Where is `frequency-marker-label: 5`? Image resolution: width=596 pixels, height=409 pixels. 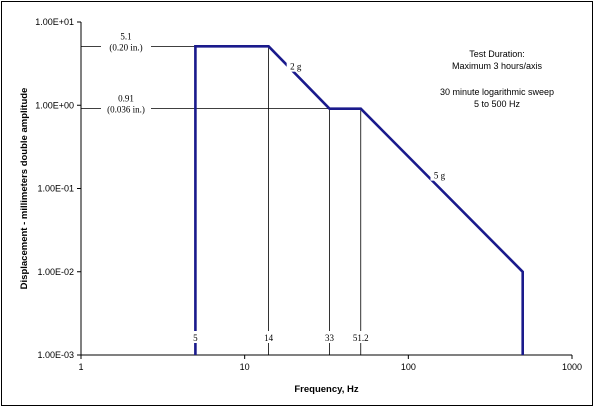
frequency-marker-label: 5 is located at coordinates (195, 338).